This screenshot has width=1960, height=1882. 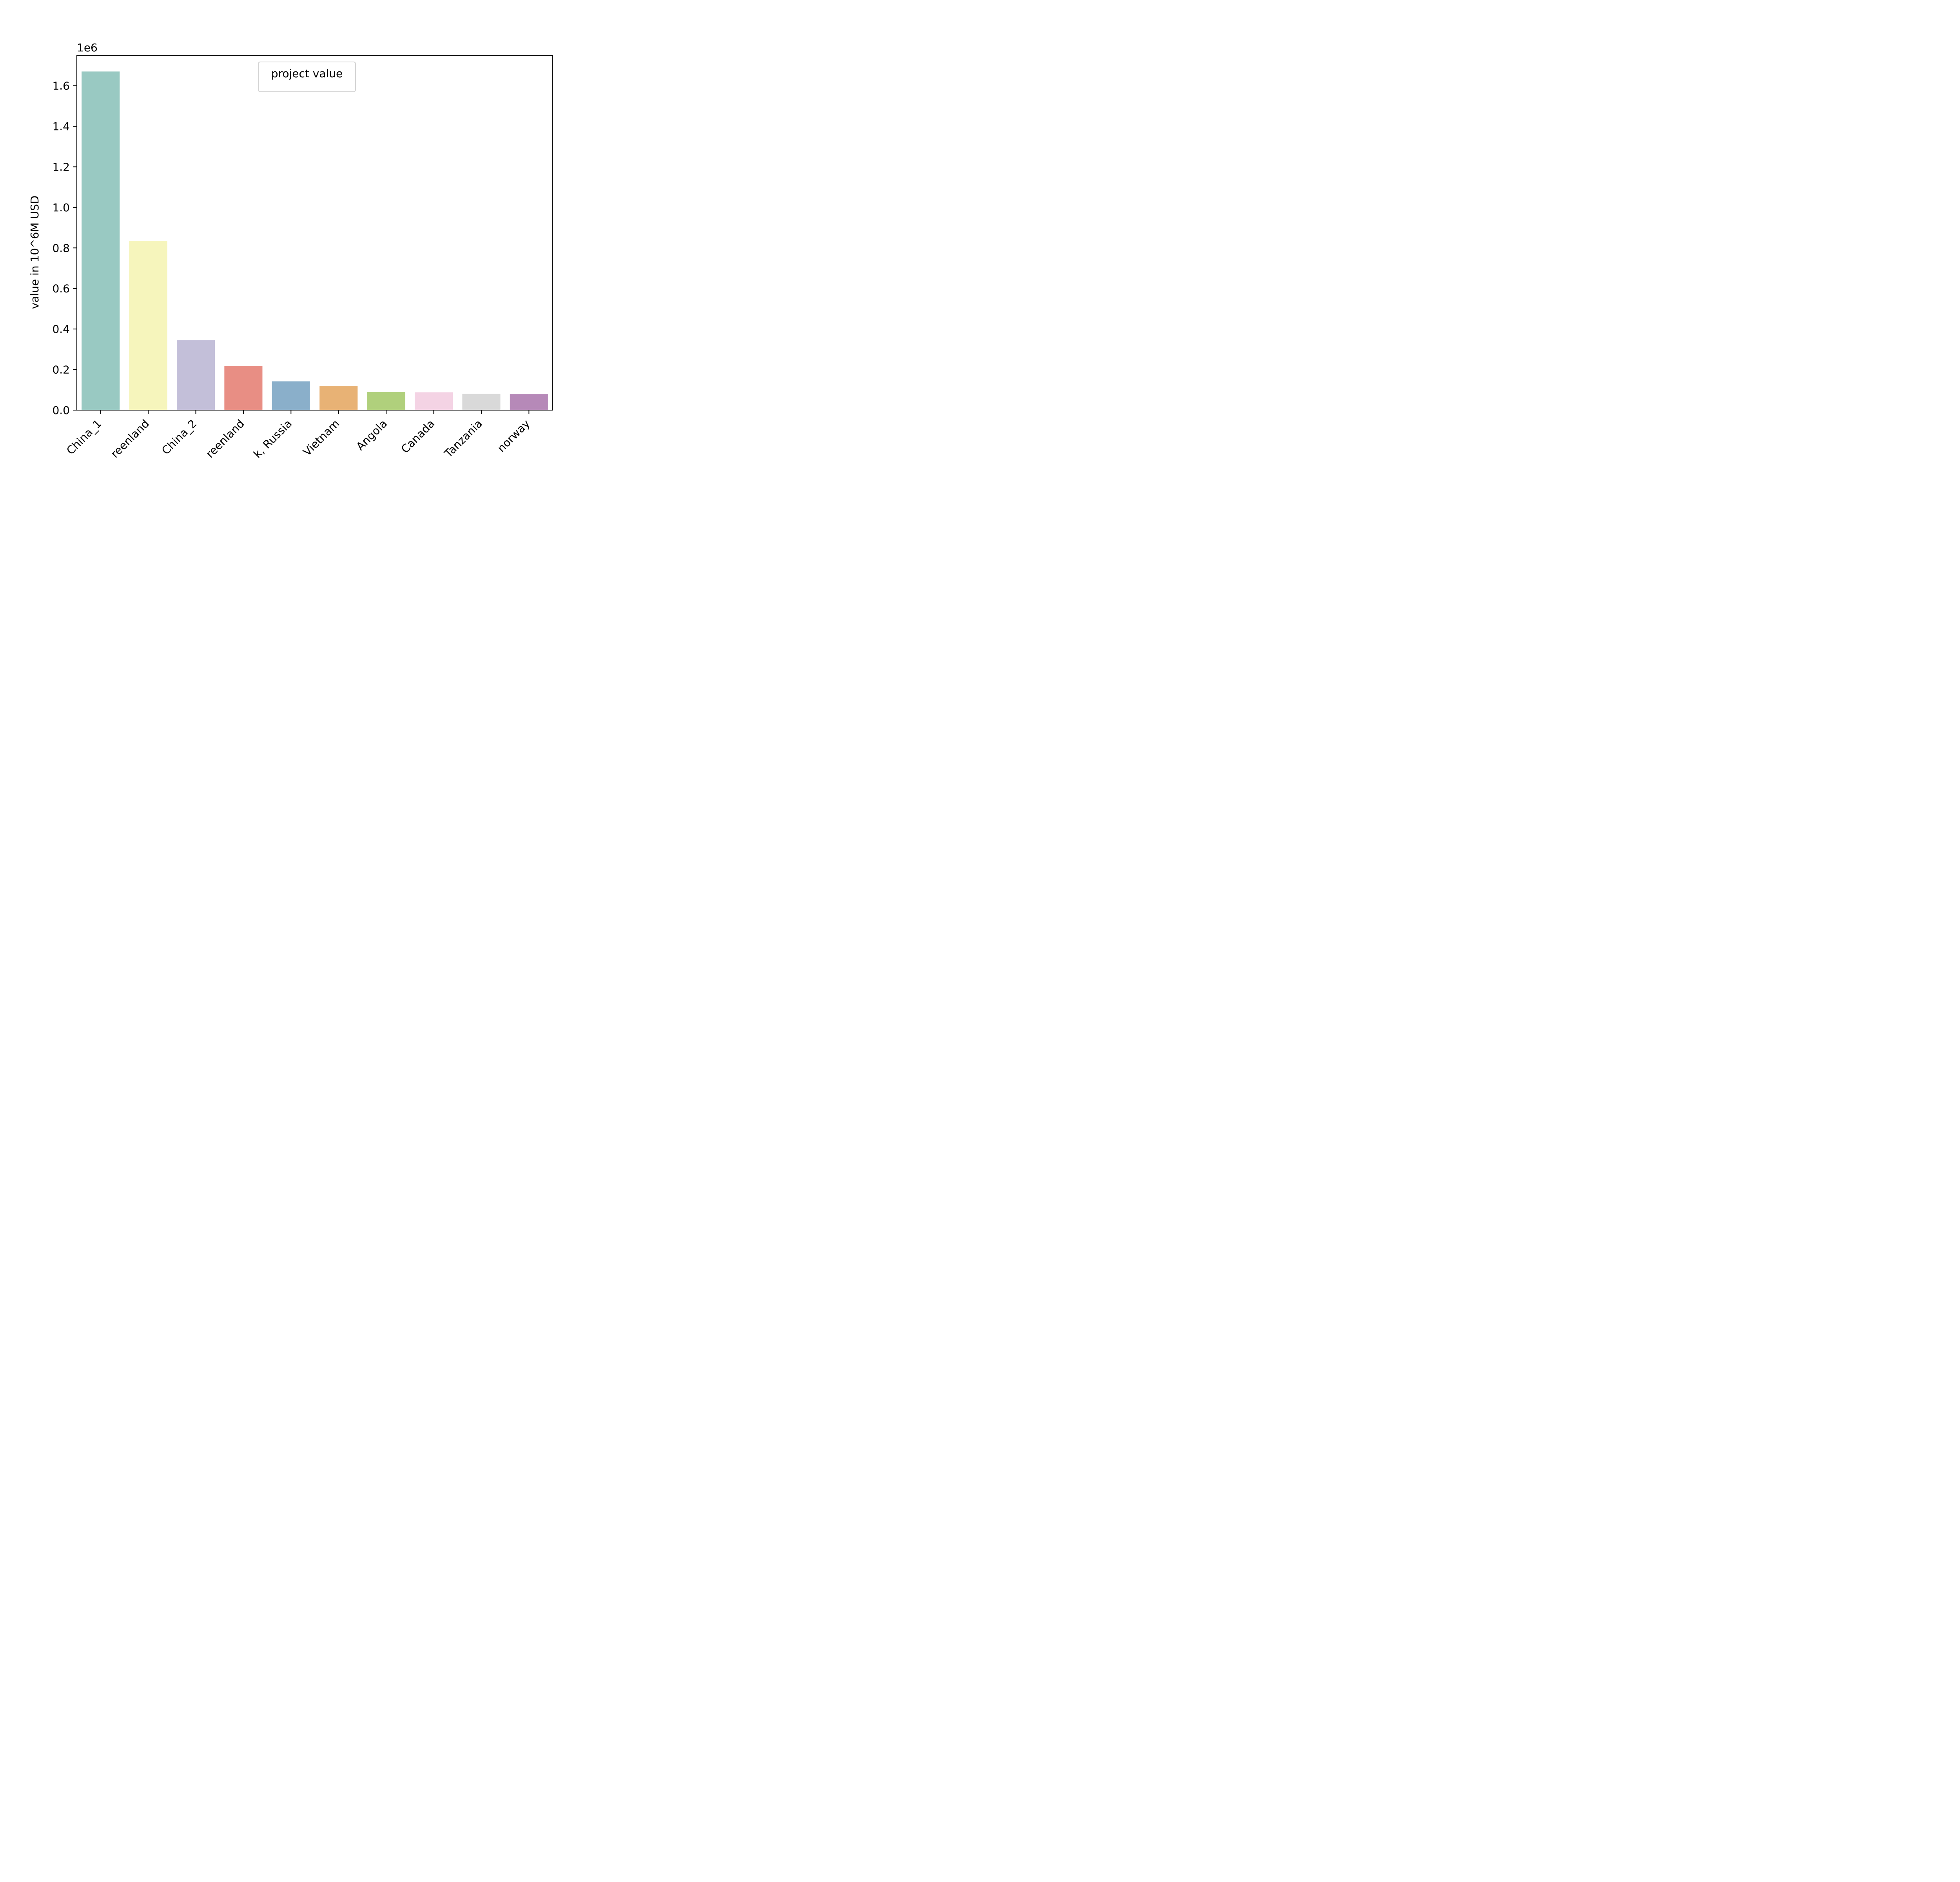 What do you see at coordinates (321, 438) in the screenshot?
I see `x-tick-label: Vietnam` at bounding box center [321, 438].